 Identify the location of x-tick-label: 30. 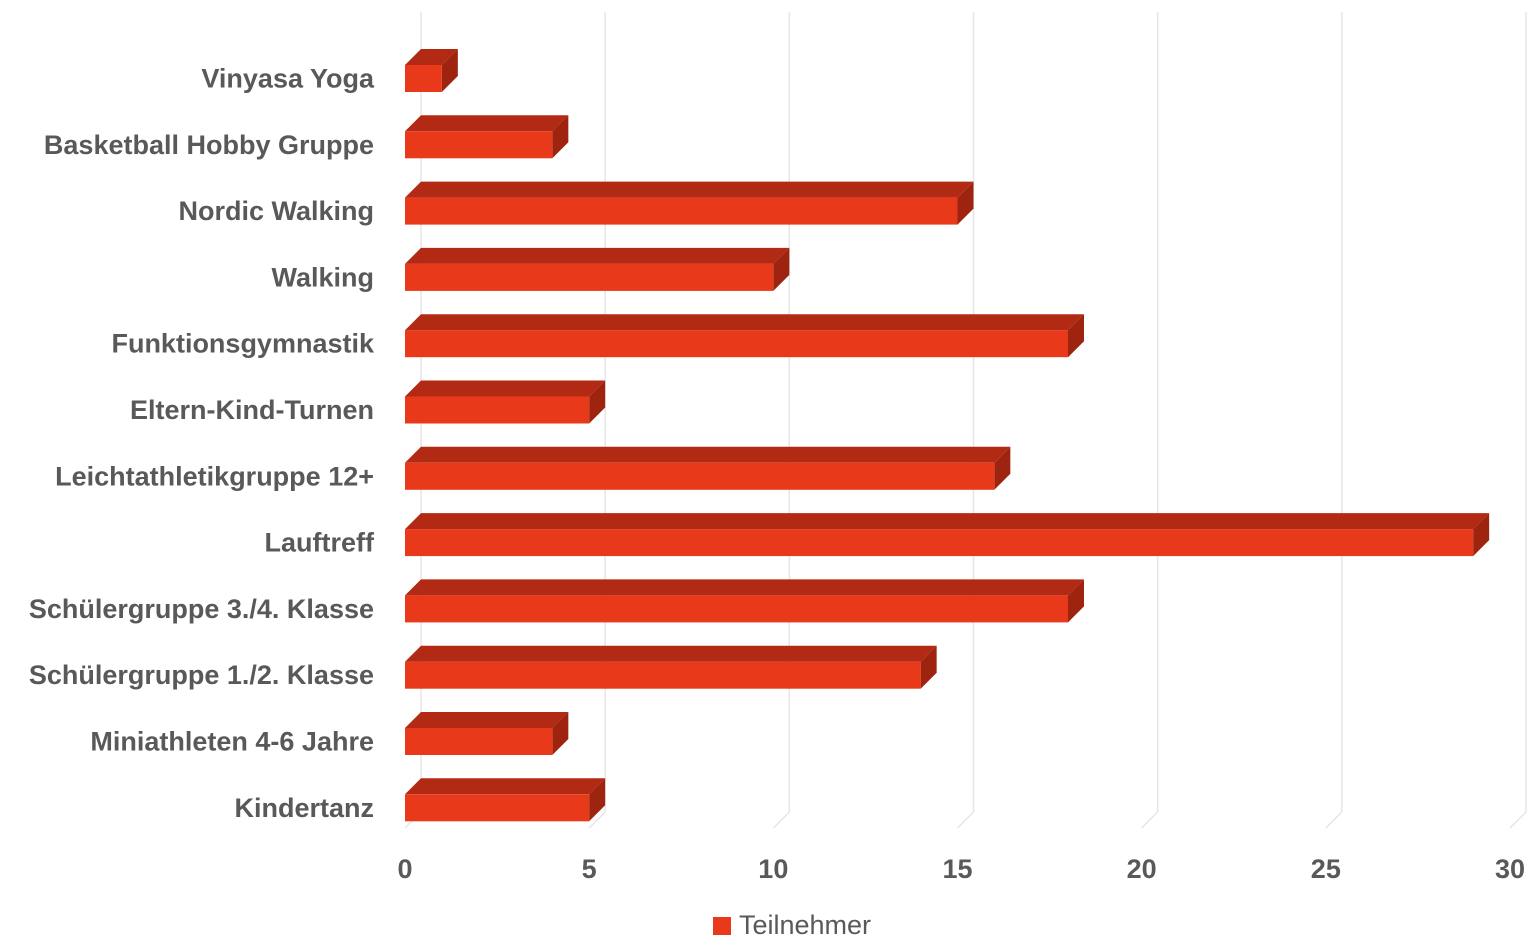
(1510, 869).